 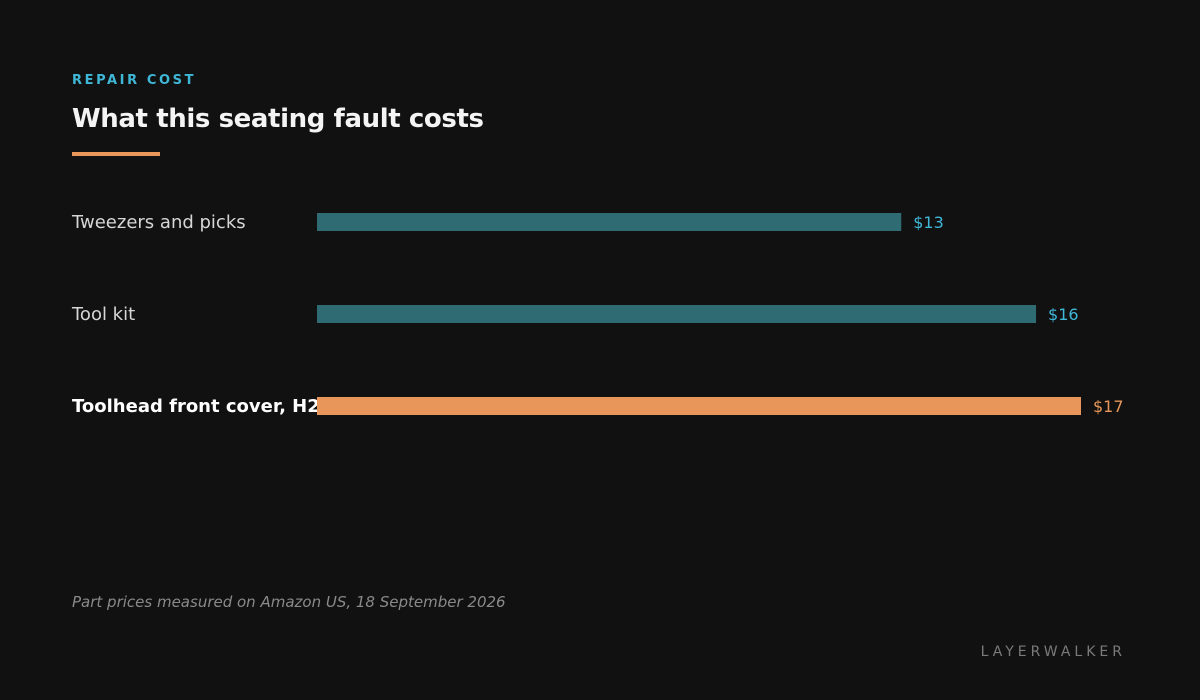 What do you see at coordinates (202, 406) in the screenshot?
I see `category-label: Toolhead front cover, H2S` at bounding box center [202, 406].